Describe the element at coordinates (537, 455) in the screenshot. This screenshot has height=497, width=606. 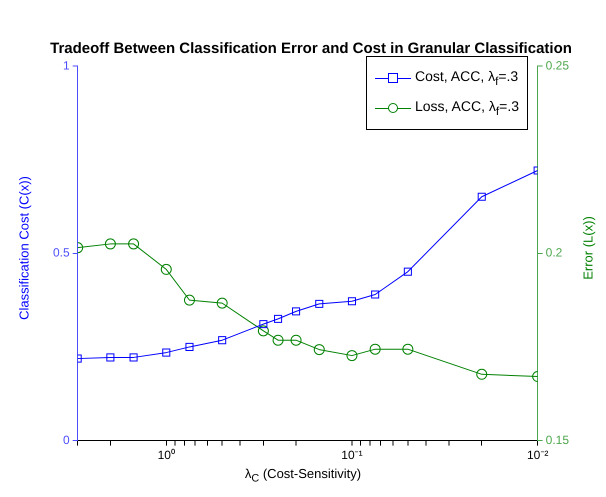
I see `x-tick-label: 10⁻²` at that location.